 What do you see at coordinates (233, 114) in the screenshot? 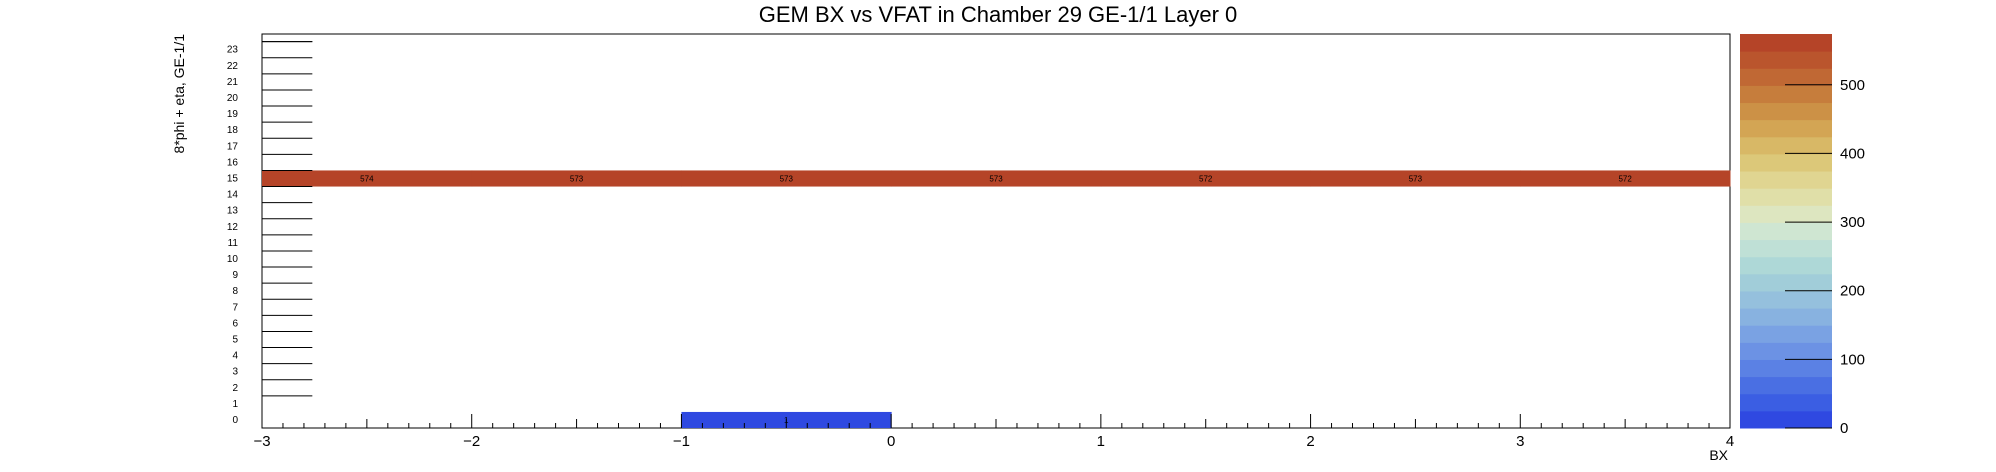
I see `y-tick-label: 19` at bounding box center [233, 114].